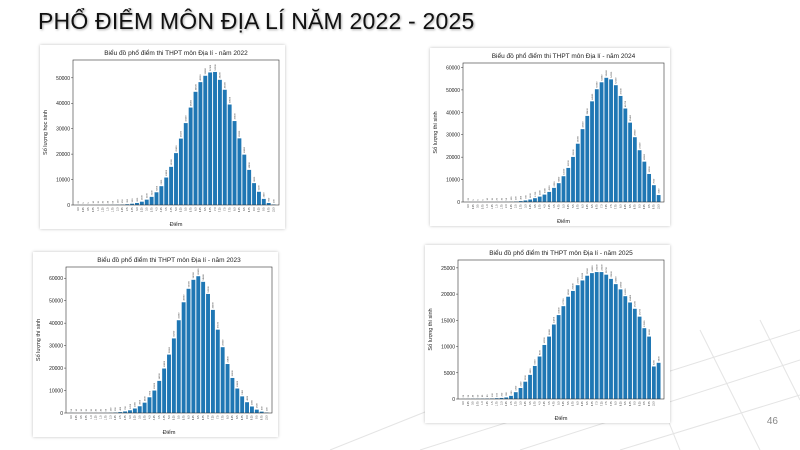 Image resolution: width=800 pixels, height=450 pixels. What do you see at coordinates (625, 206) in the screenshot?
I see `x-tick-label: 8.25` at bounding box center [625, 206].